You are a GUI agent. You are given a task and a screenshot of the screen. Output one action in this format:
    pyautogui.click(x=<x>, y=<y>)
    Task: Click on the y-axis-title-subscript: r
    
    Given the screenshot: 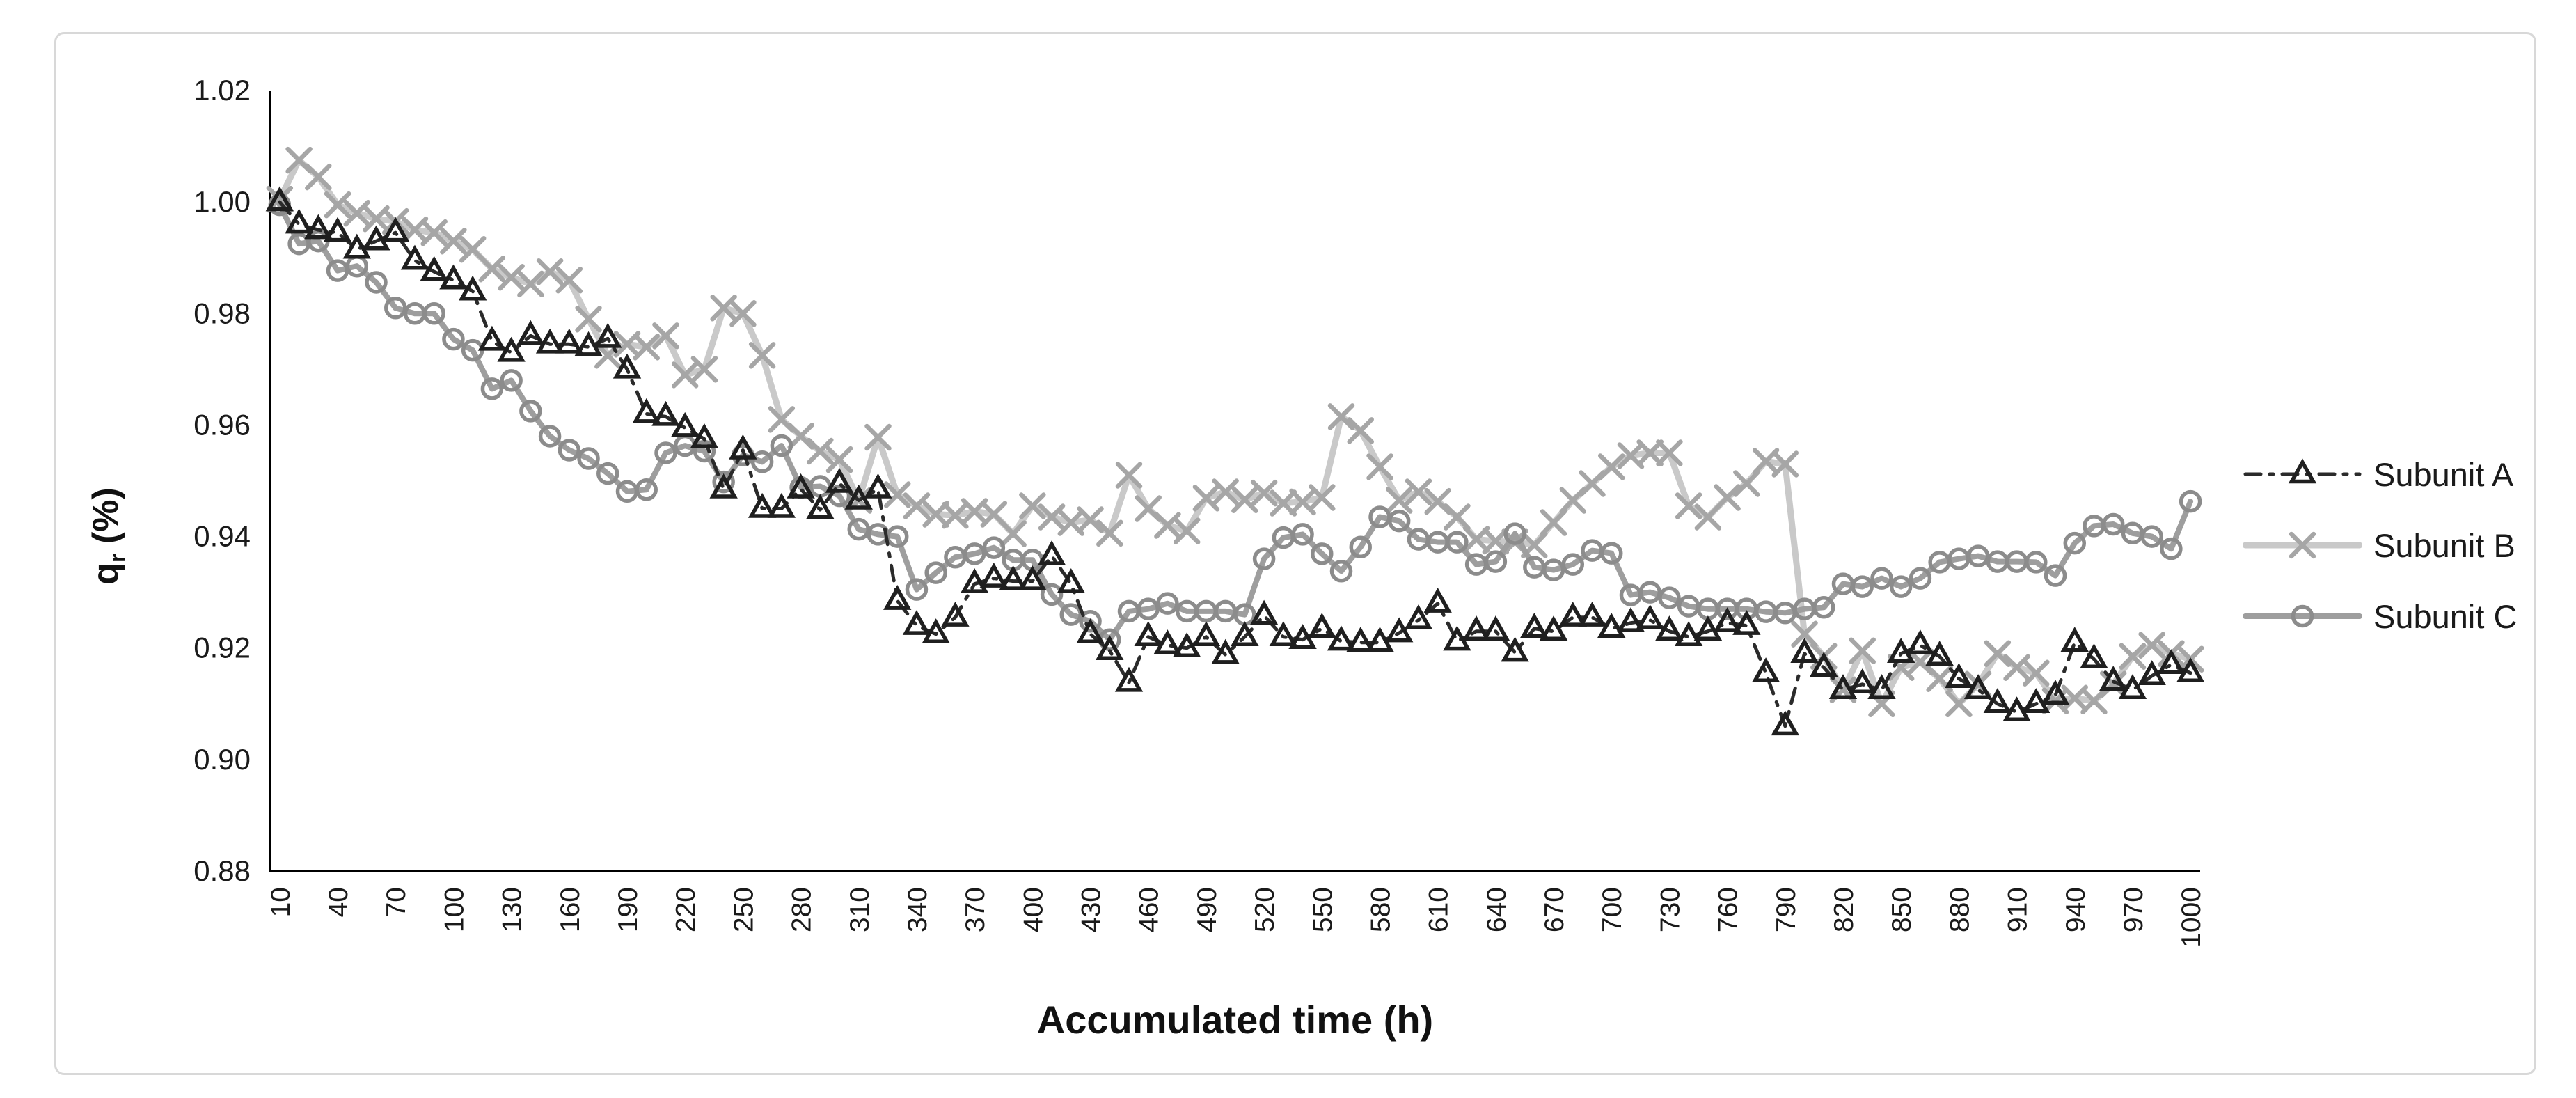 What is the action you would take?
    pyautogui.click(x=118, y=558)
    